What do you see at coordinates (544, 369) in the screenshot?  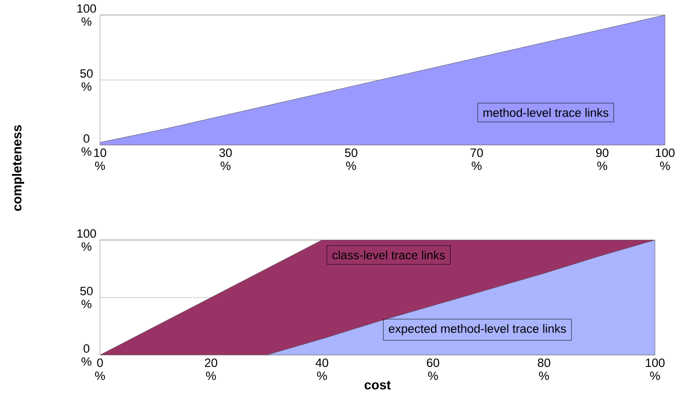 I see `x-tick-label: 80 %` at bounding box center [544, 369].